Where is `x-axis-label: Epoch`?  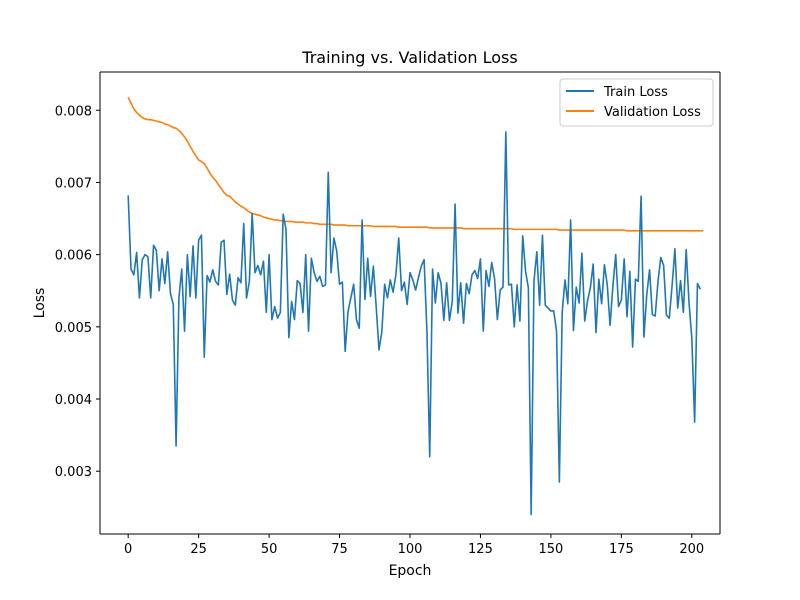 x-axis-label: Epoch is located at coordinates (410, 571).